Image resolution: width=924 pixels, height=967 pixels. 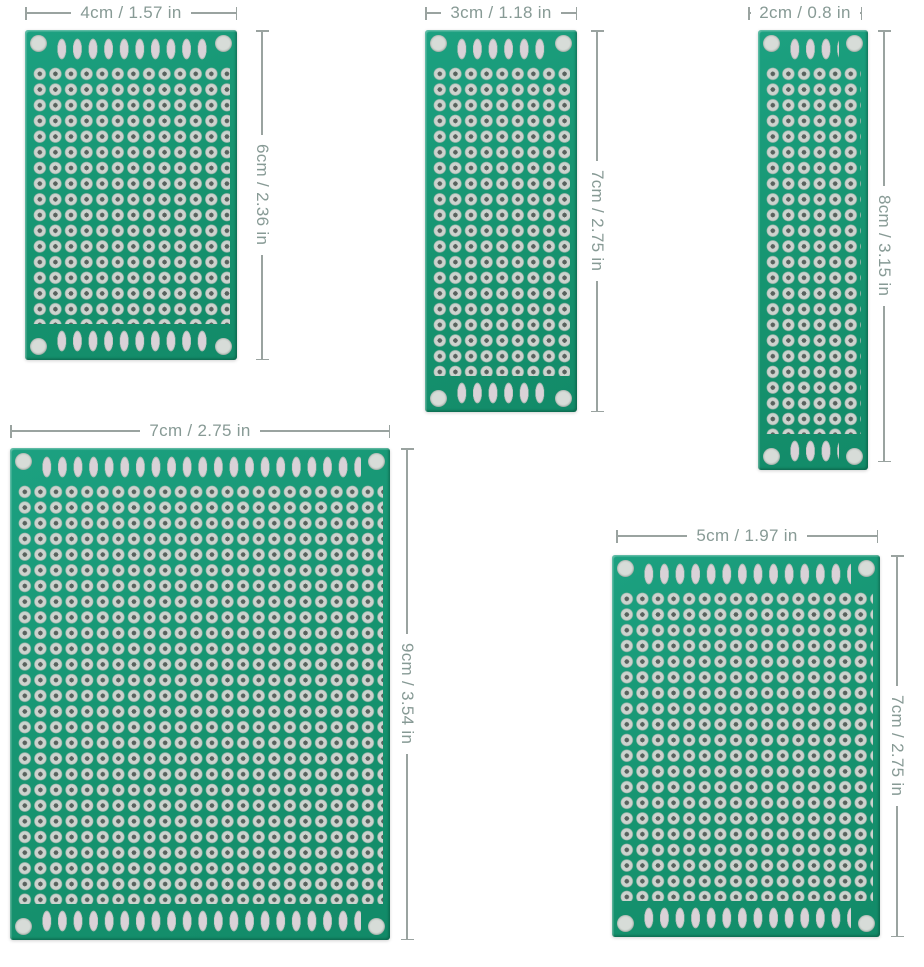 I want to click on dimension-height-board5: 7cm / 2.75 in, so click(x=897, y=746).